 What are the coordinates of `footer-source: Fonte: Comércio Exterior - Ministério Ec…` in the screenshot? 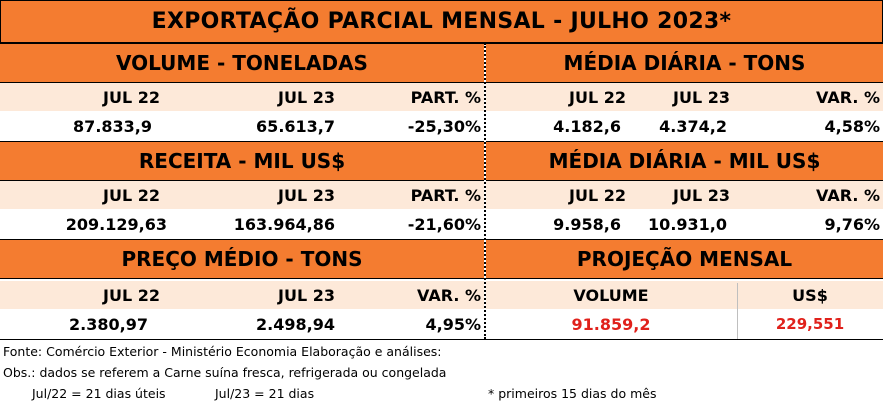 It's located at (222, 351).